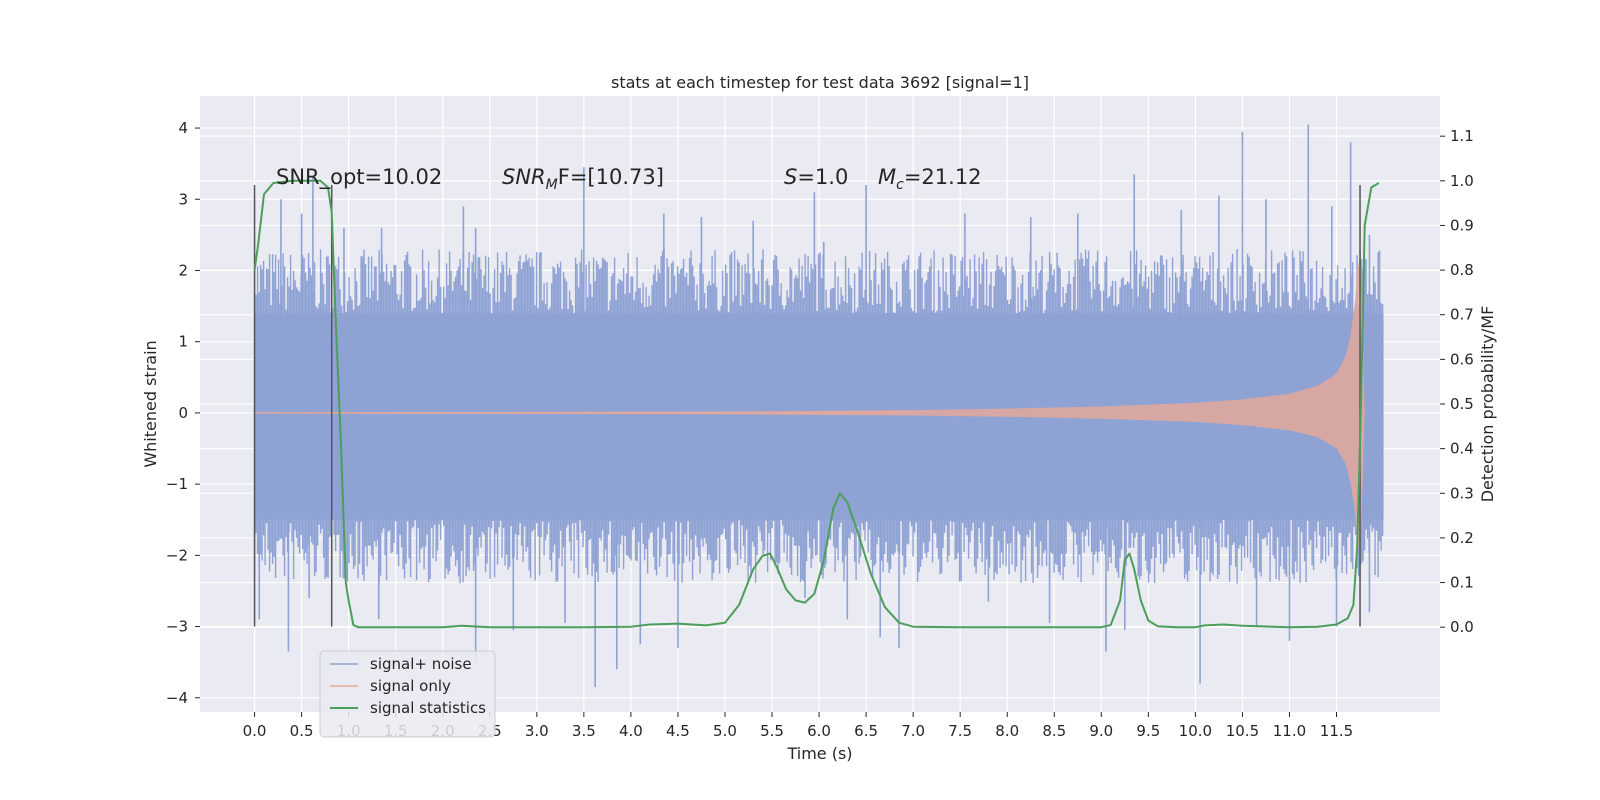  Describe the element at coordinates (410, 686) in the screenshot. I see `legend-label-signal-only: signal only` at that location.